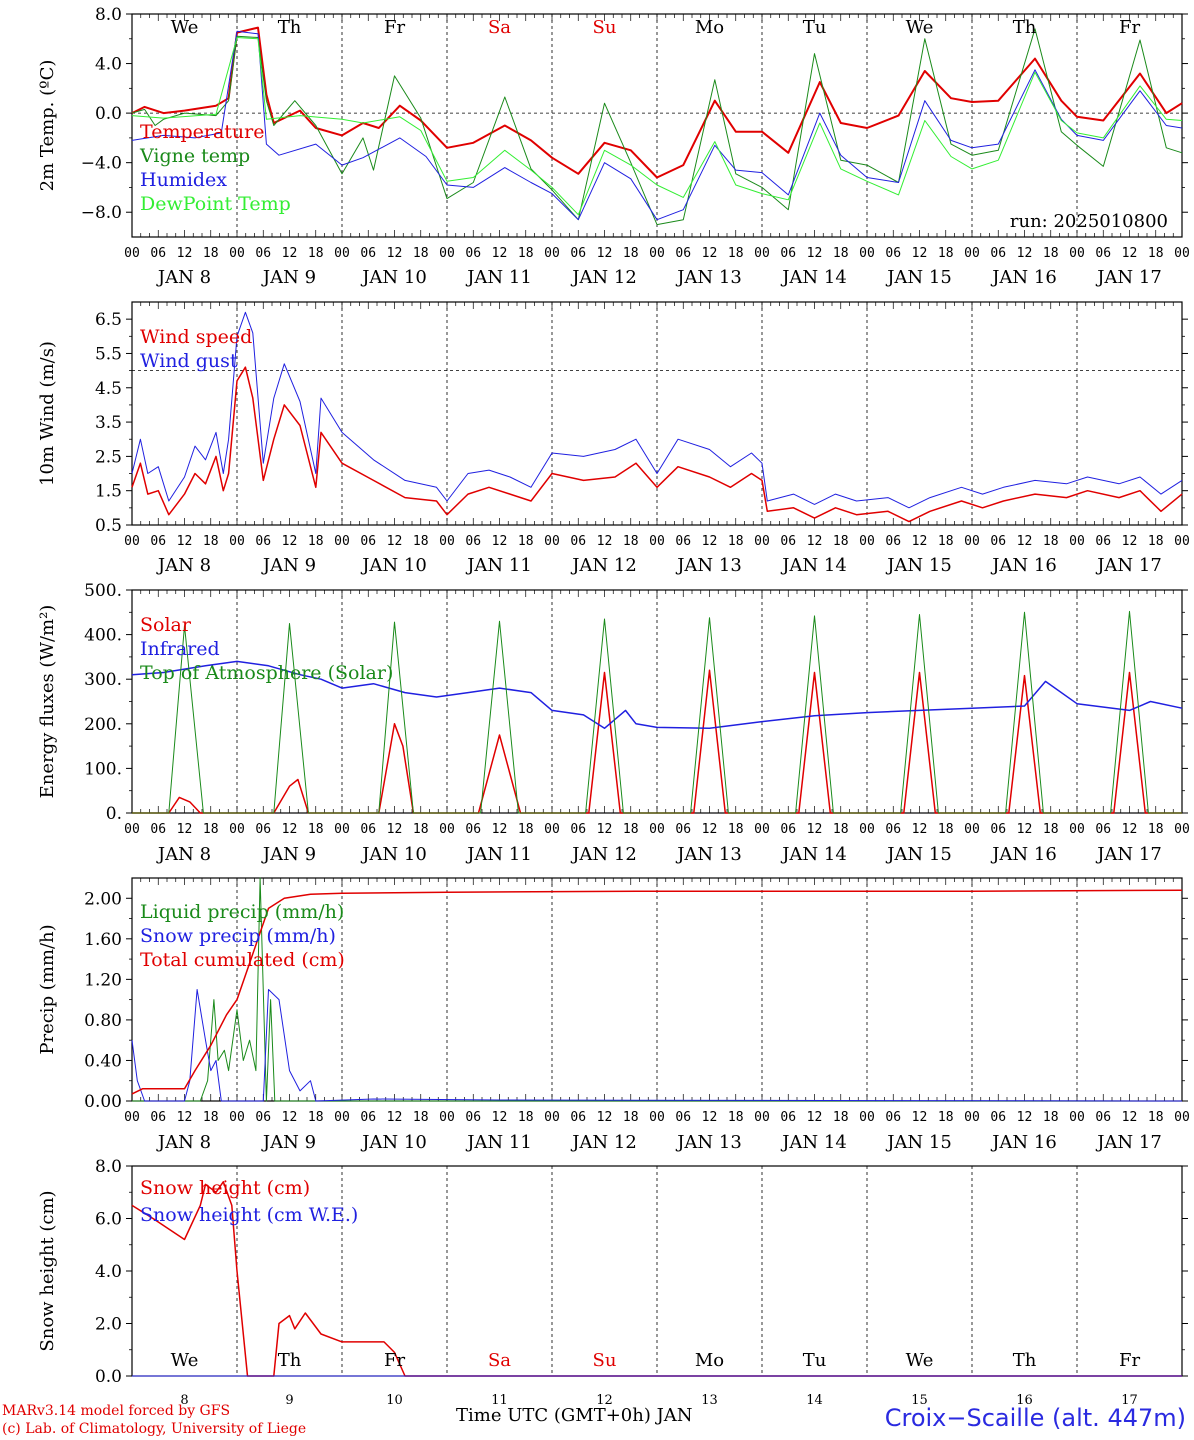 This screenshot has height=1440, width=1194. Describe the element at coordinates (249, 1215) in the screenshot. I see `legend-entry: Snow height (cm W.E.)` at that location.